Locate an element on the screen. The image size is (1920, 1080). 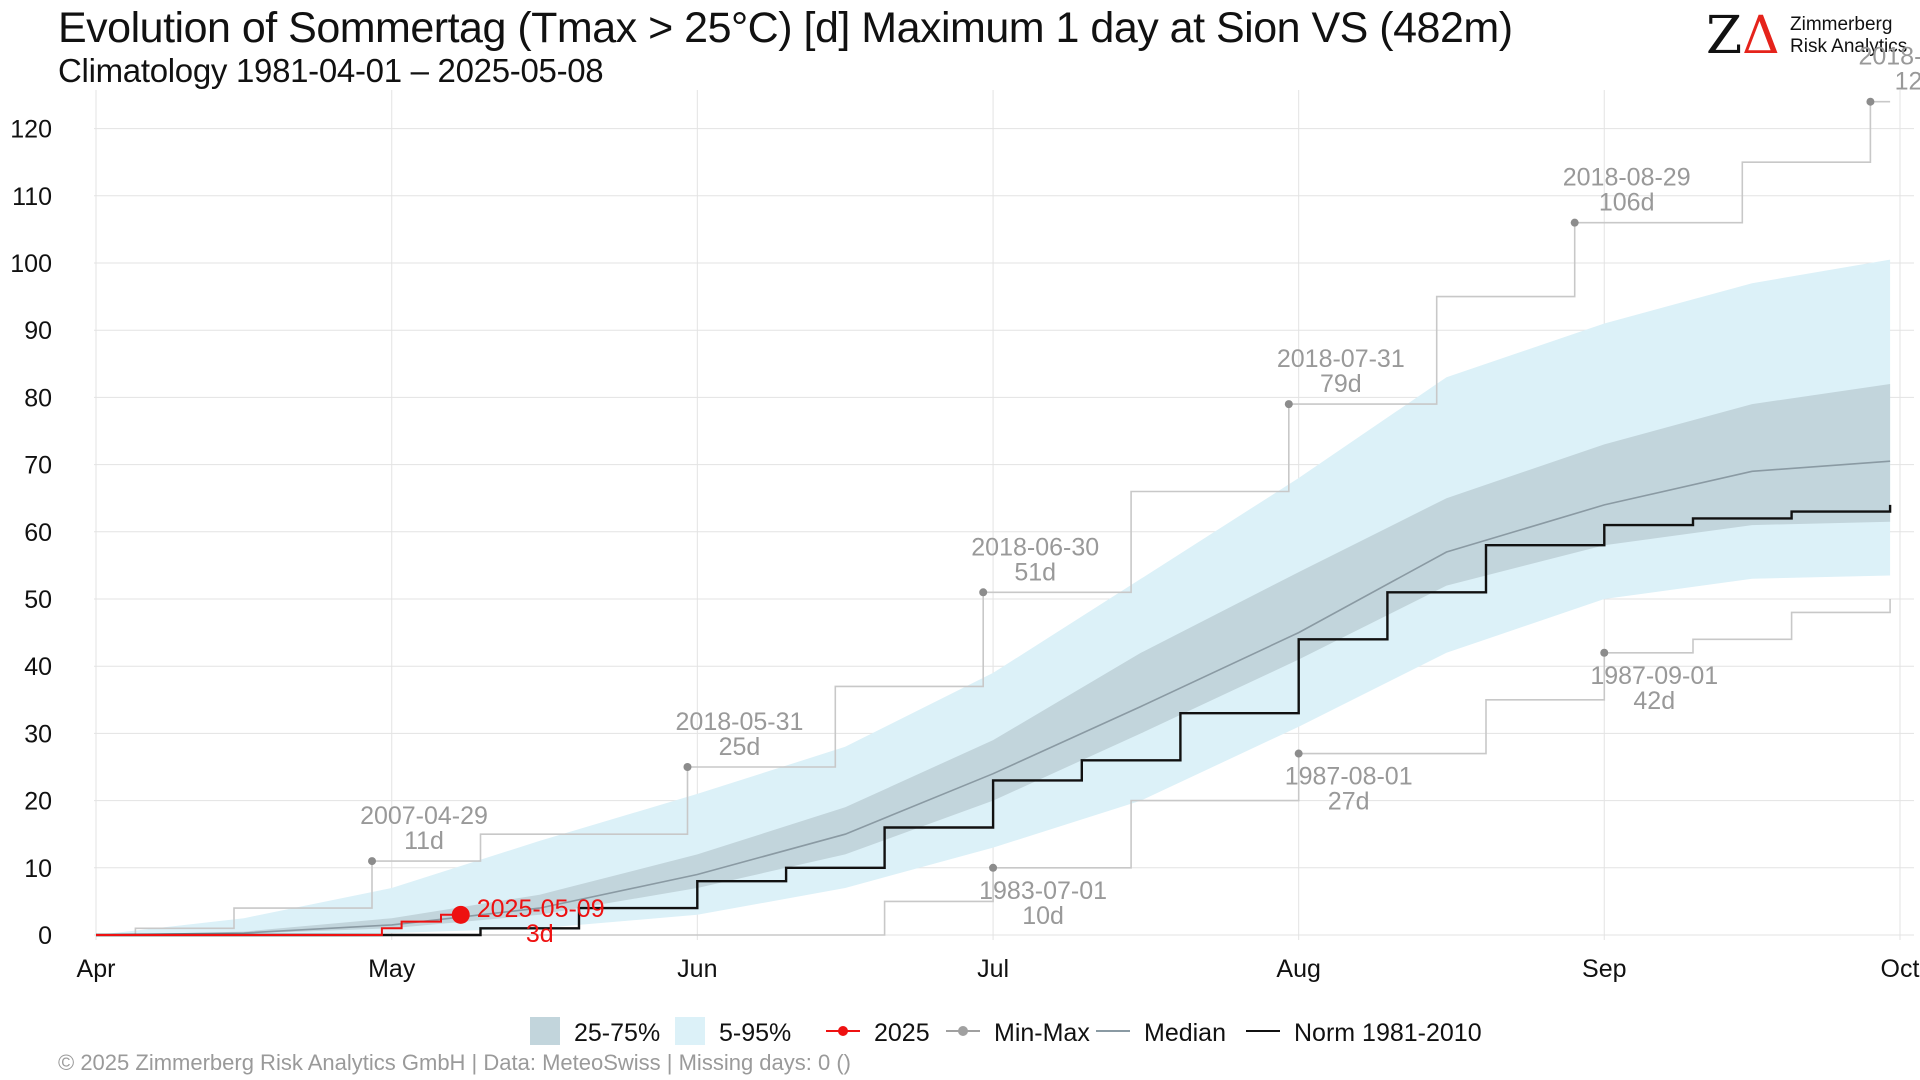
y-tick-label: 40 is located at coordinates (38, 667).